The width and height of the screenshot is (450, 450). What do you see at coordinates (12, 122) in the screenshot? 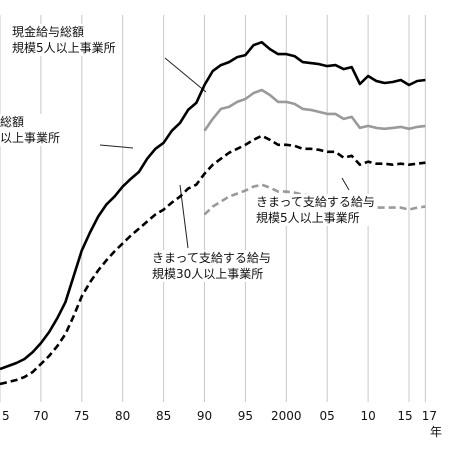
I see `annotation-total30-line1: 総額` at bounding box center [12, 122].